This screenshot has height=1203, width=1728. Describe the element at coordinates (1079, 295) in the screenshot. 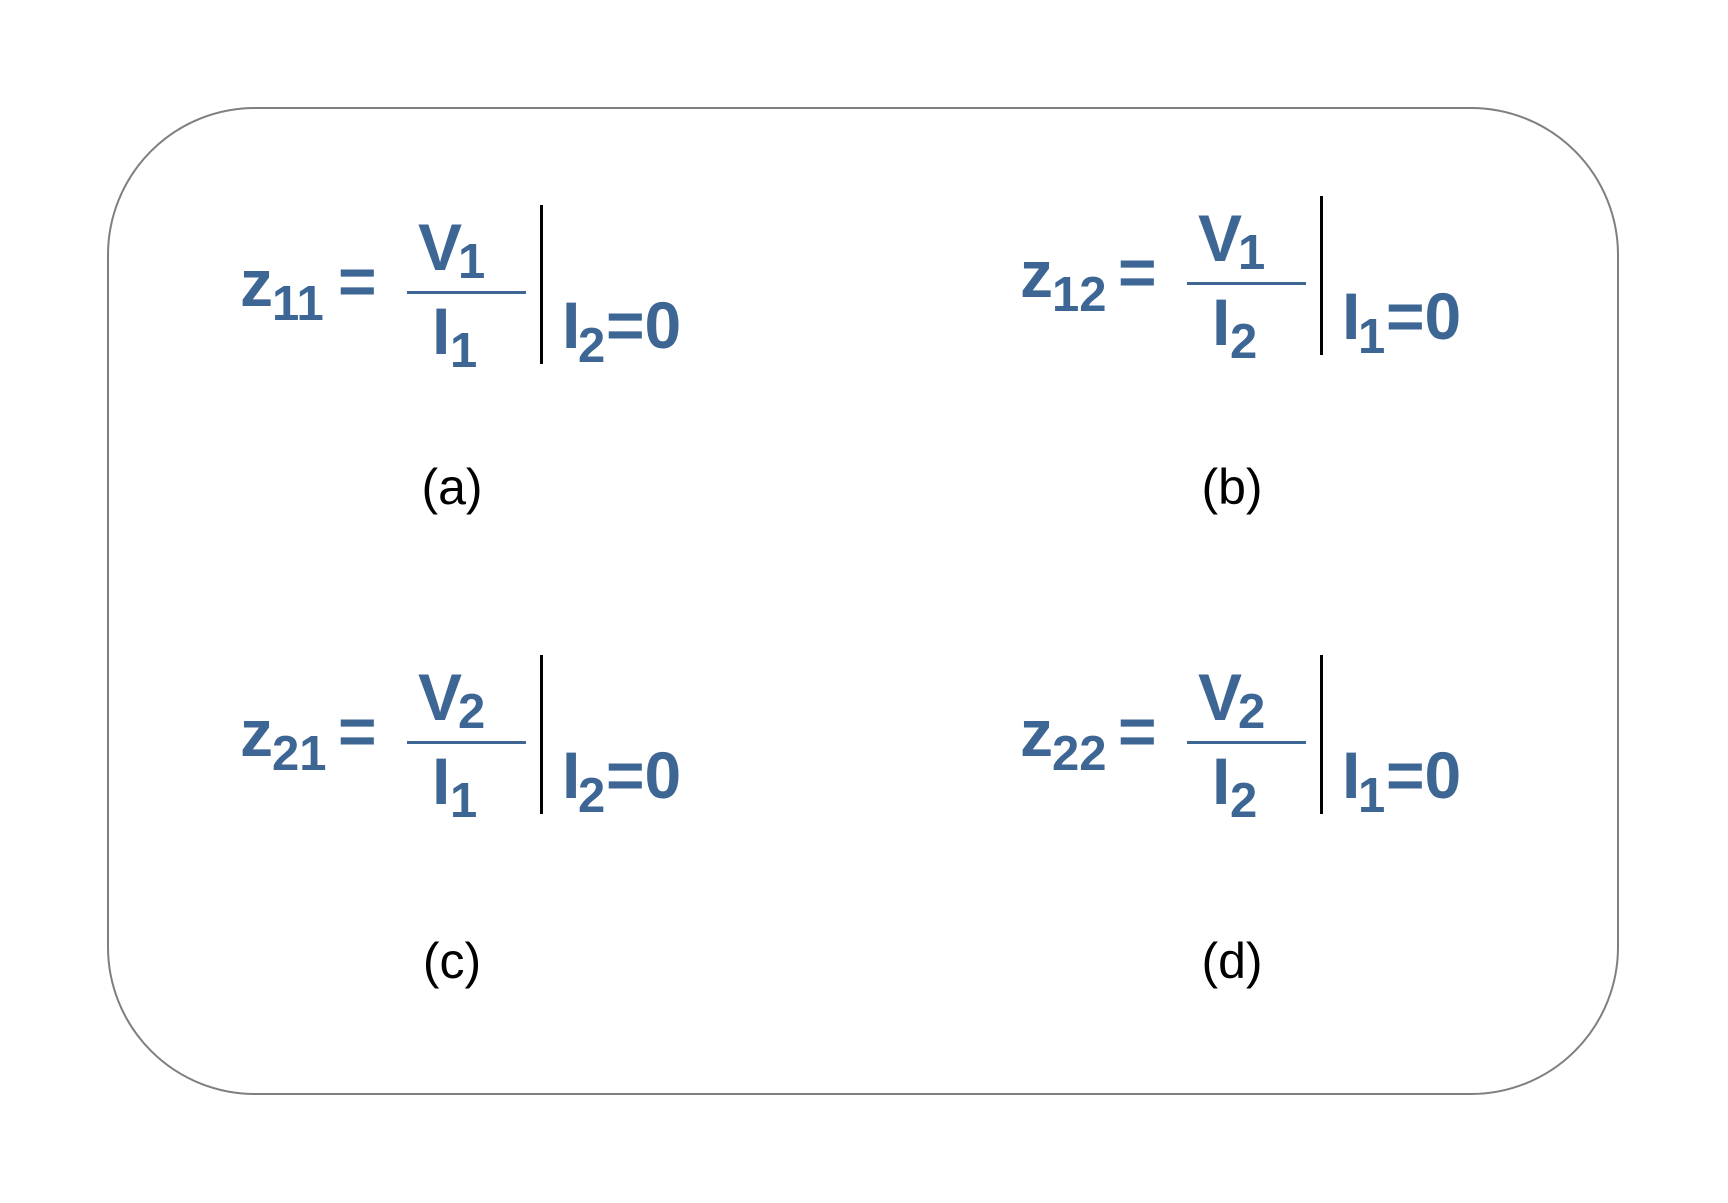

I see `lhs-subscript: 12` at that location.